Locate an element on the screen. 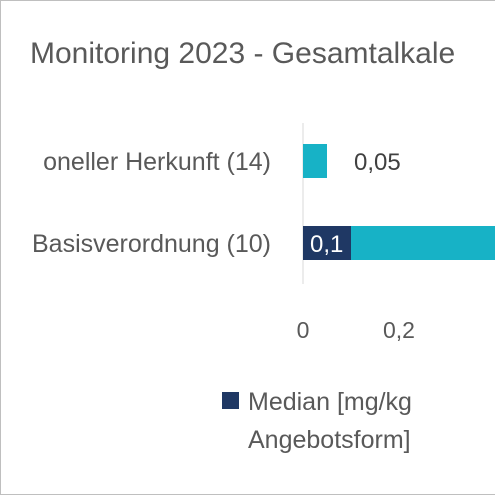  legend-label-line1: Median [mg/kg is located at coordinates (330, 402).